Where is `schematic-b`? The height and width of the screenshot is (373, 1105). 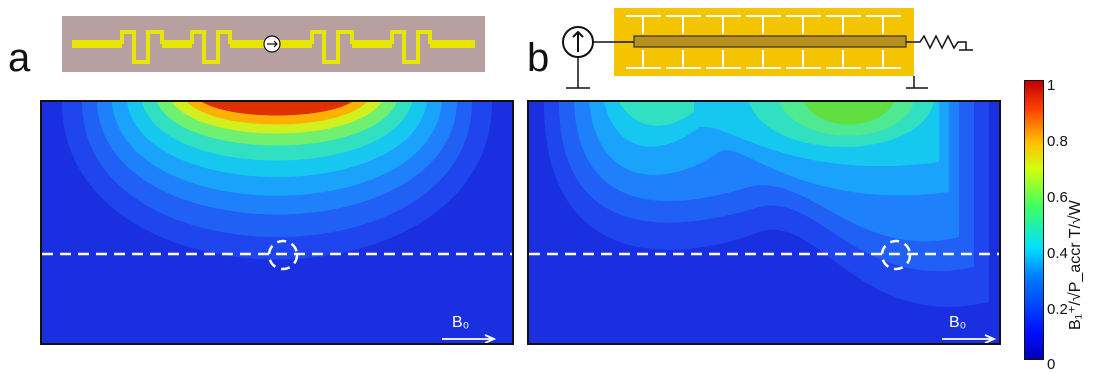 schematic-b is located at coordinates (767, 48).